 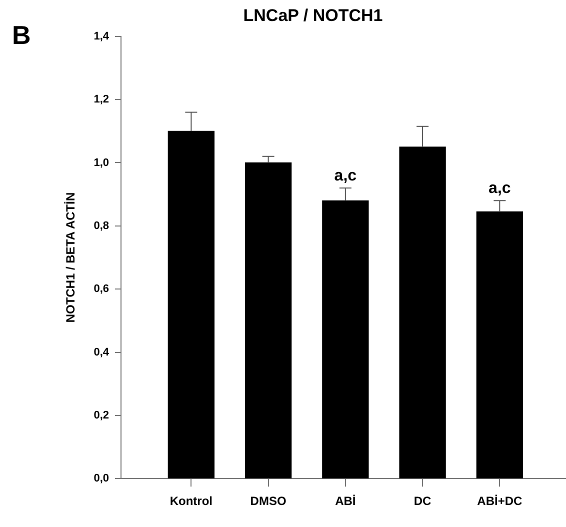 What do you see at coordinates (102, 36) in the screenshot?
I see `y-tick-label: 1,4` at bounding box center [102, 36].